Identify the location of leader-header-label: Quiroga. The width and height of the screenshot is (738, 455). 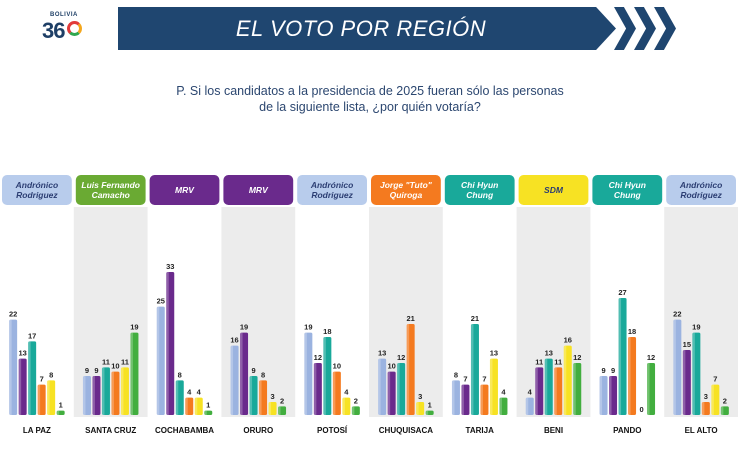
(406, 195).